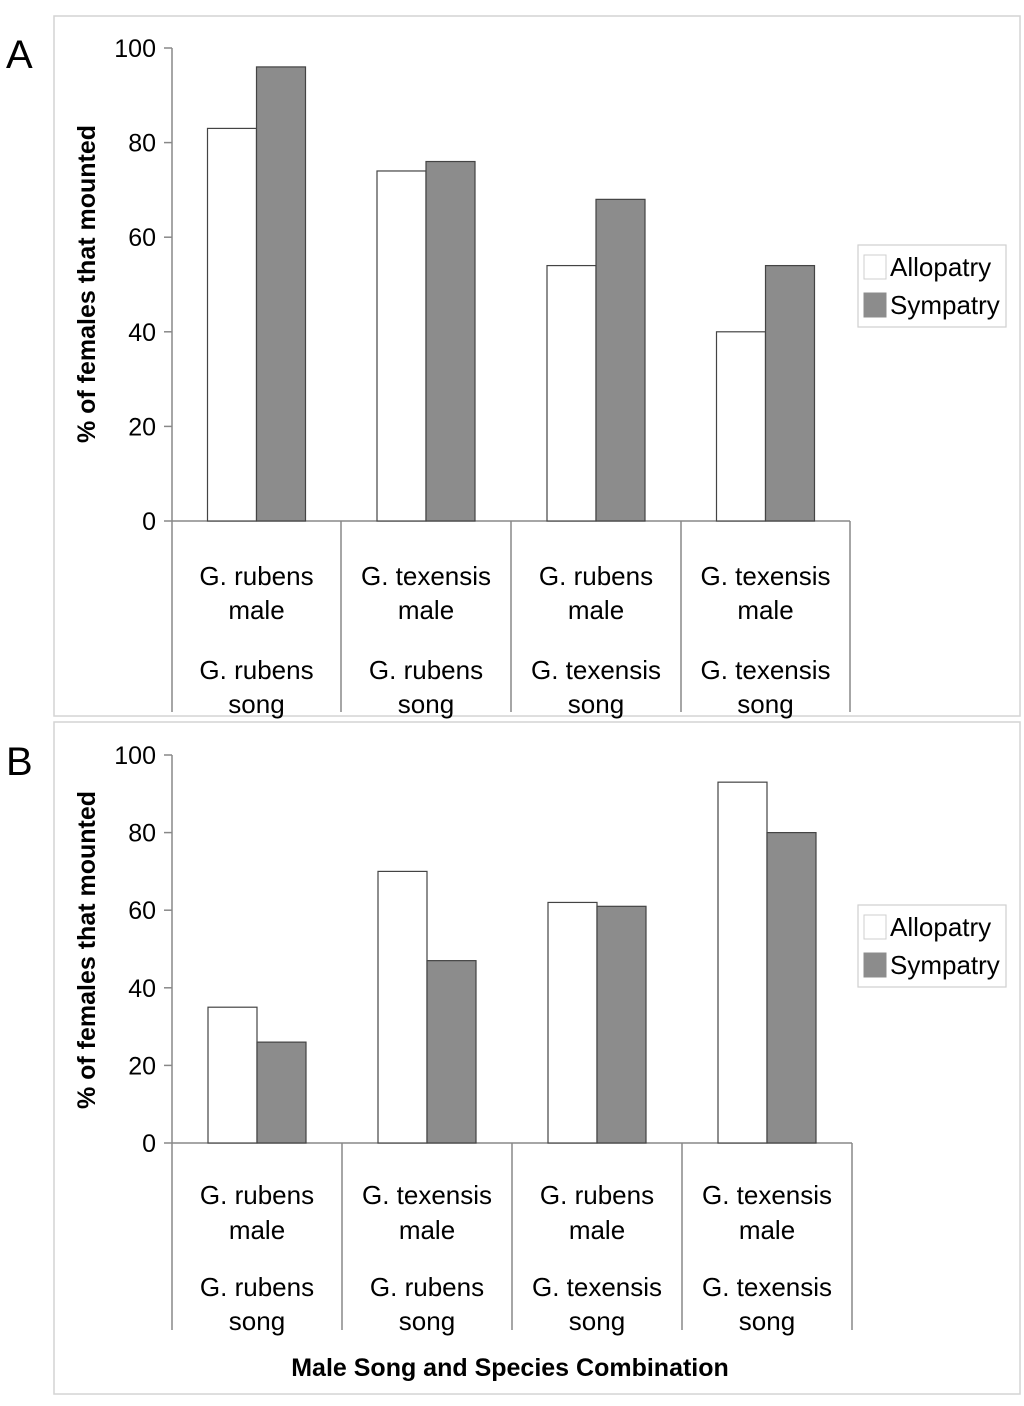 This screenshot has height=1406, width=1024. What do you see at coordinates (149, 1144) in the screenshot?
I see `panel-b-y-tick-label: 0` at bounding box center [149, 1144].